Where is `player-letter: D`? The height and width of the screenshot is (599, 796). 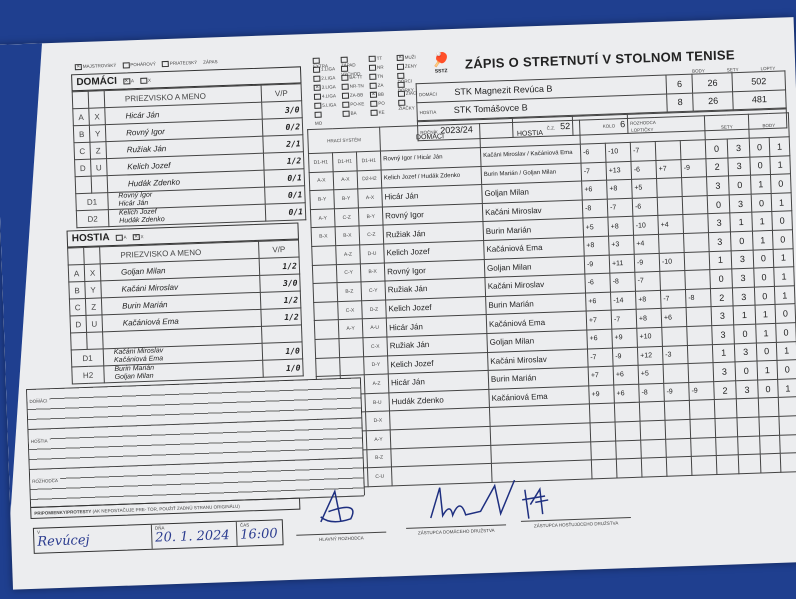 player-letter: D is located at coordinates (78, 324).